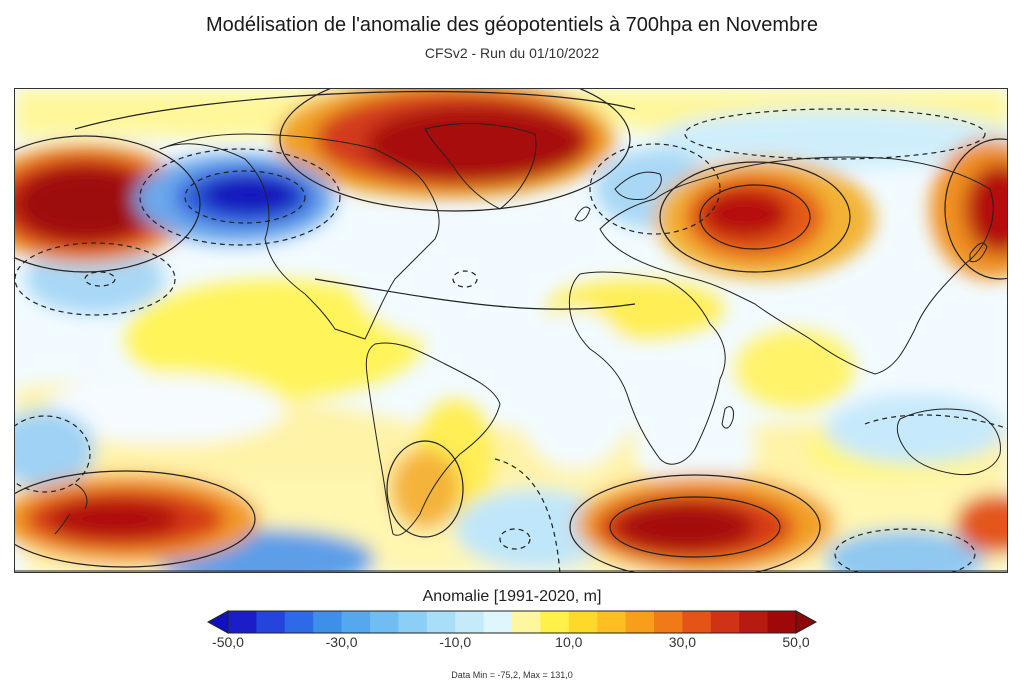  I want to click on colorbar-tick-label: 10,0, so click(569, 642).